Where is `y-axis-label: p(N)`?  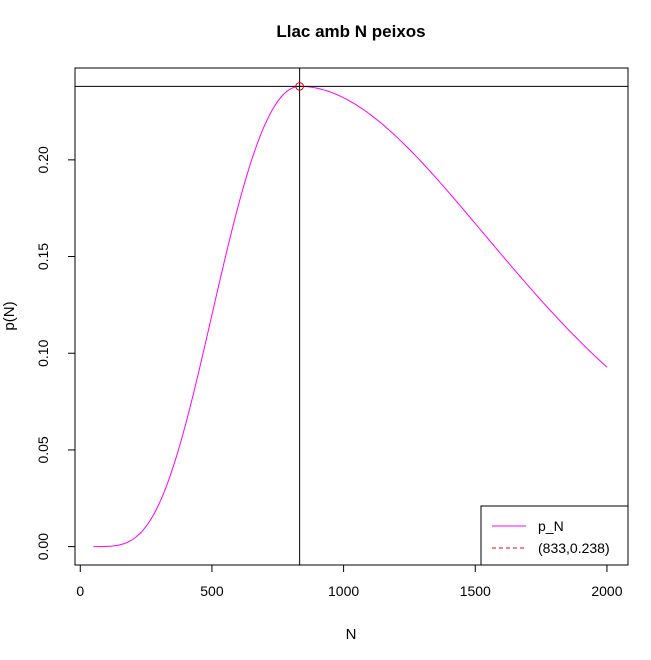 y-axis-label: p(N) is located at coordinates (9, 315).